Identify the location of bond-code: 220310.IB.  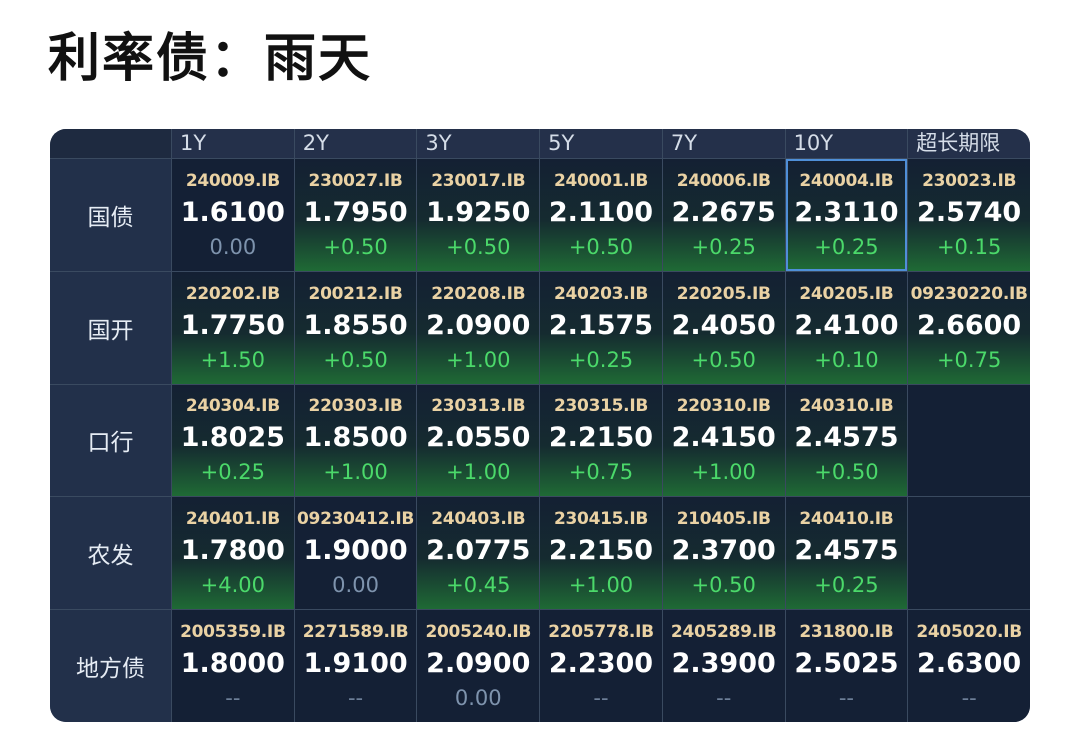
(723, 406).